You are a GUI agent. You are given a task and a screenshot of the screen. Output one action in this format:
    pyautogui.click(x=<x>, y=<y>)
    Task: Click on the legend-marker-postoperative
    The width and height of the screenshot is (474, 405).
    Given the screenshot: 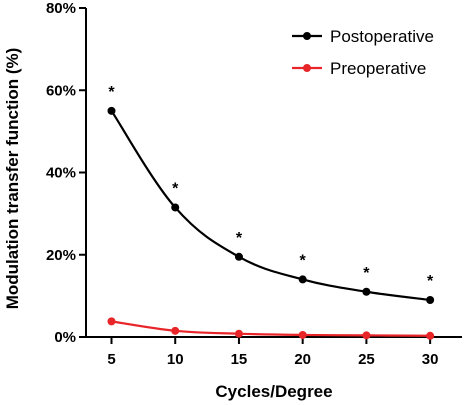 What is the action you would take?
    pyautogui.click(x=307, y=36)
    